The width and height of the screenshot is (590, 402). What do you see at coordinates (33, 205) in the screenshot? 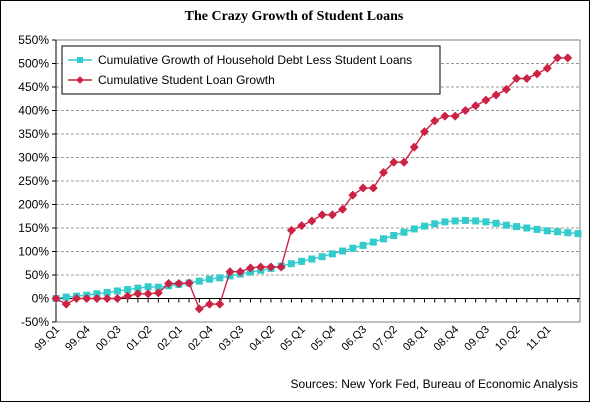
I see `y-tick-label: 200%` at bounding box center [33, 205].